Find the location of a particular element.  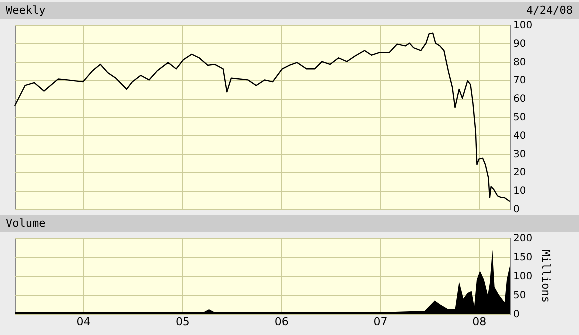

y-tick-label: 20 is located at coordinates (520, 173).